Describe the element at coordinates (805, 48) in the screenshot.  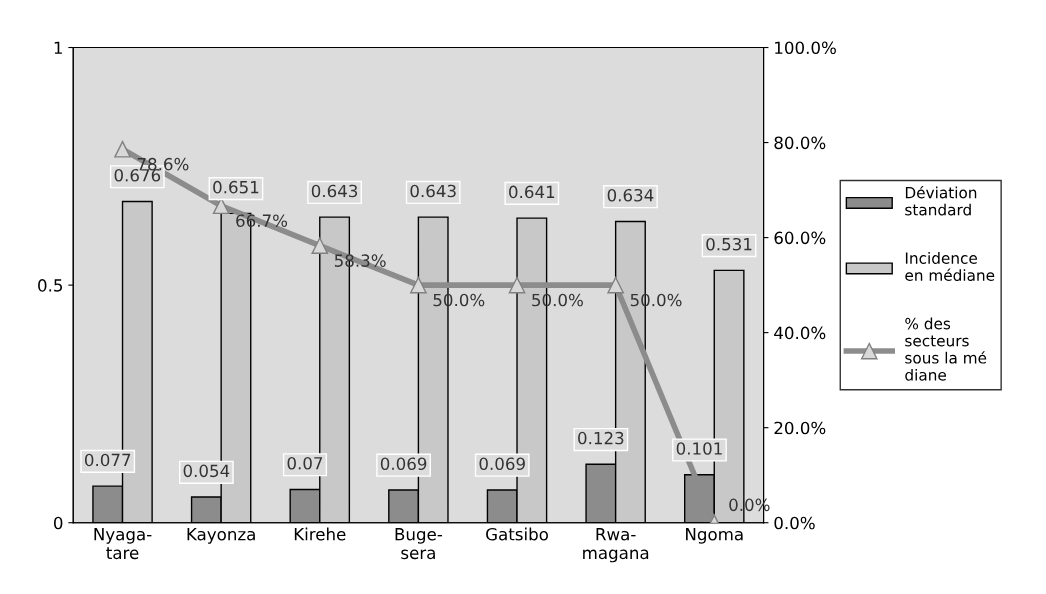
I see `y2-tick-label: 100.0%` at that location.